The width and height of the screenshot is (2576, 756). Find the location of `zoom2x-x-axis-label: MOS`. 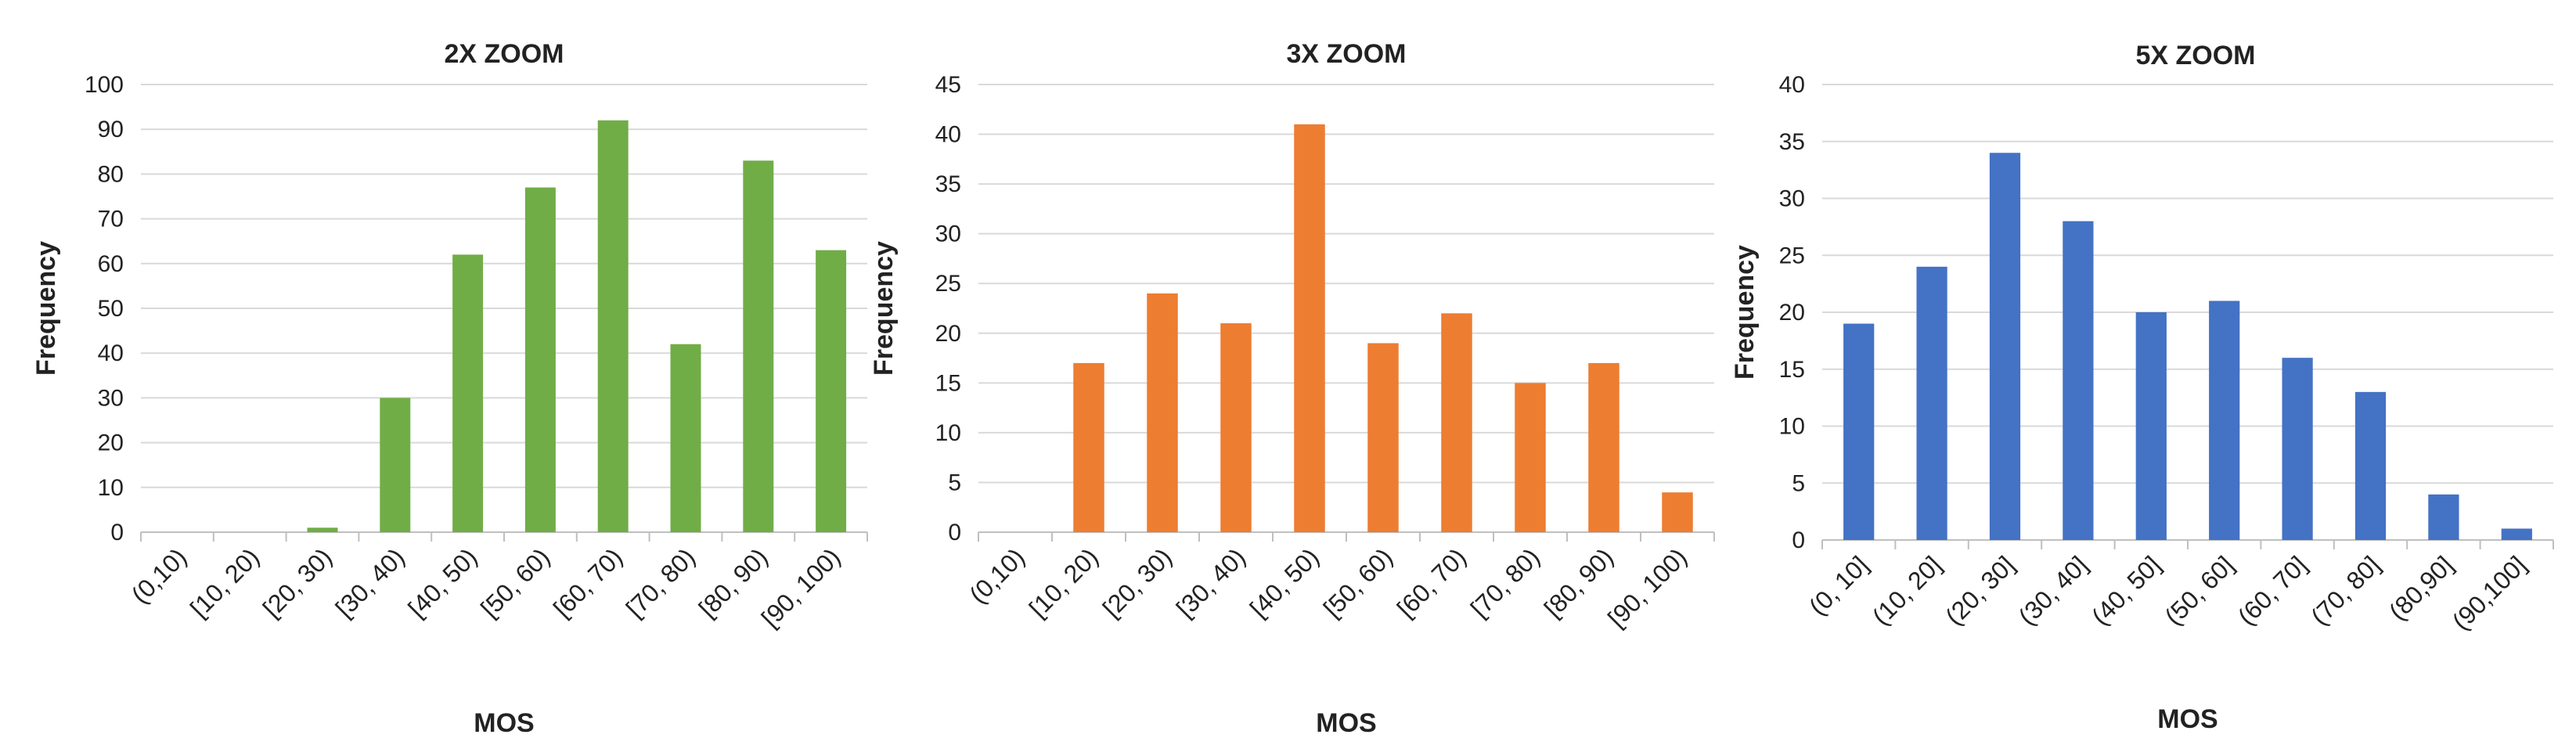

zoom2x-x-axis-label: MOS is located at coordinates (504, 723).